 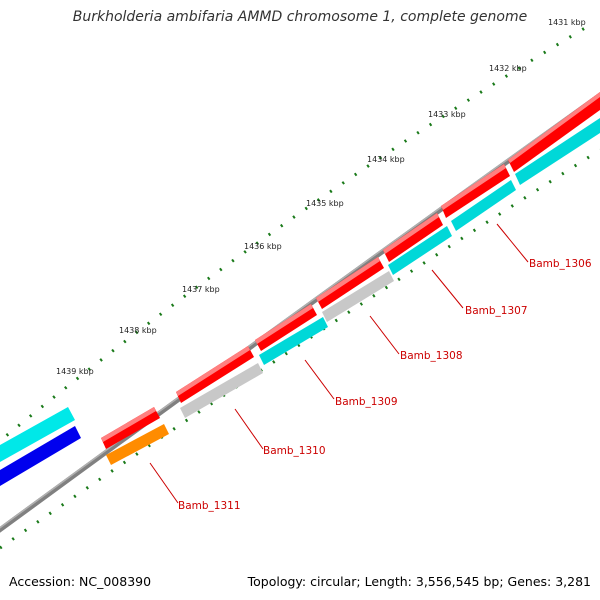 I want to click on tick-label: 1435 kbp, so click(x=325, y=203).